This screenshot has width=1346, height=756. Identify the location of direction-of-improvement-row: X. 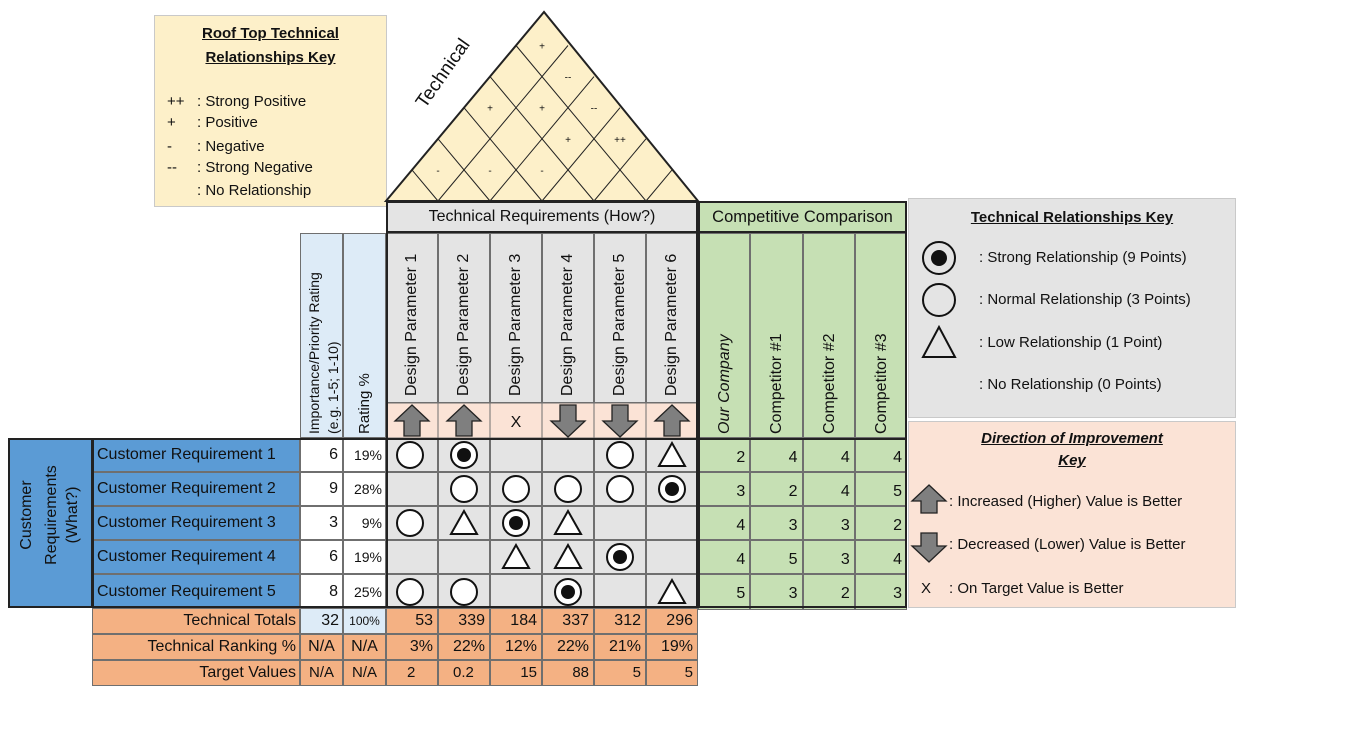
(542, 420).